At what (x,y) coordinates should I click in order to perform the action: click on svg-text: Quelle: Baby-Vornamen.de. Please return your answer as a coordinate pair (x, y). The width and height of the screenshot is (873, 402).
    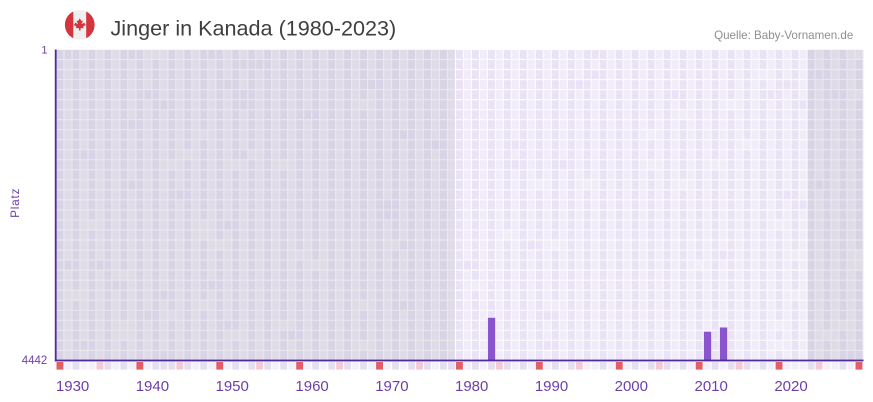
    Looking at the image, I should click on (783, 35).